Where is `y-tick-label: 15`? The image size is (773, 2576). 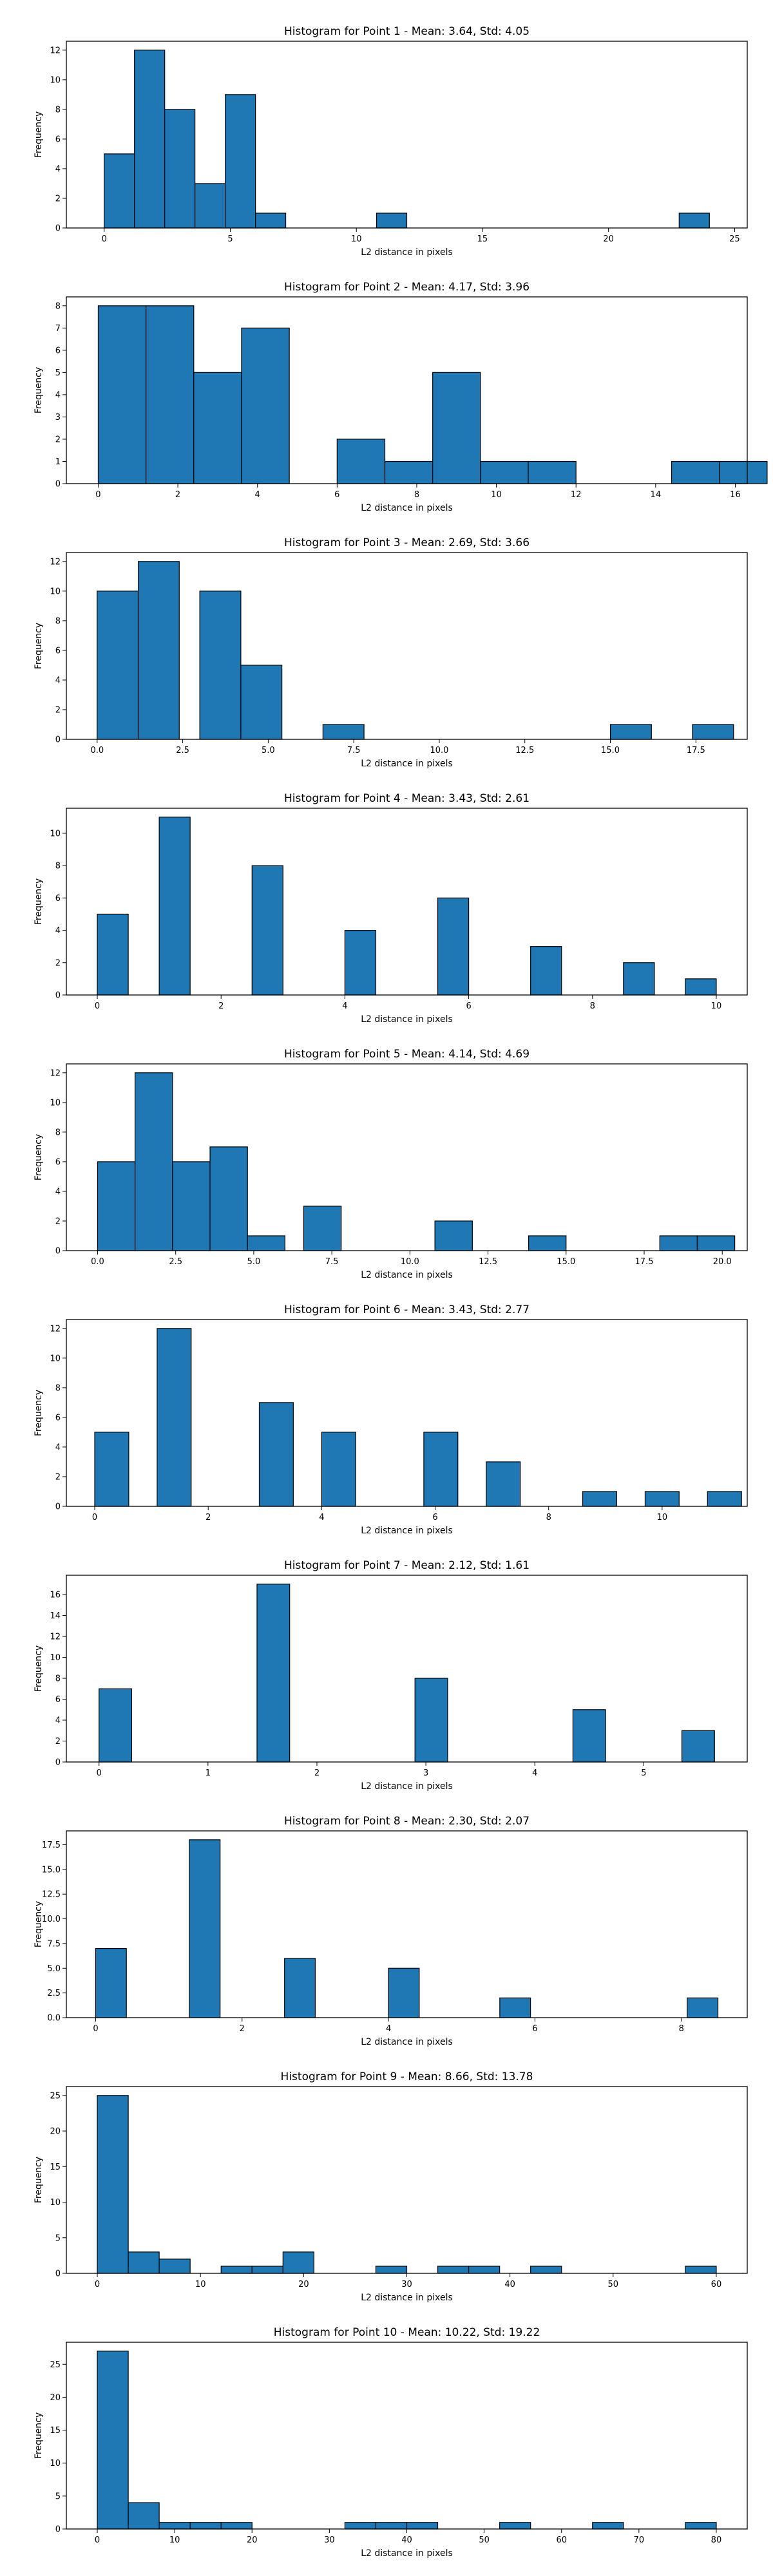
y-tick-label: 15 is located at coordinates (55, 2167).